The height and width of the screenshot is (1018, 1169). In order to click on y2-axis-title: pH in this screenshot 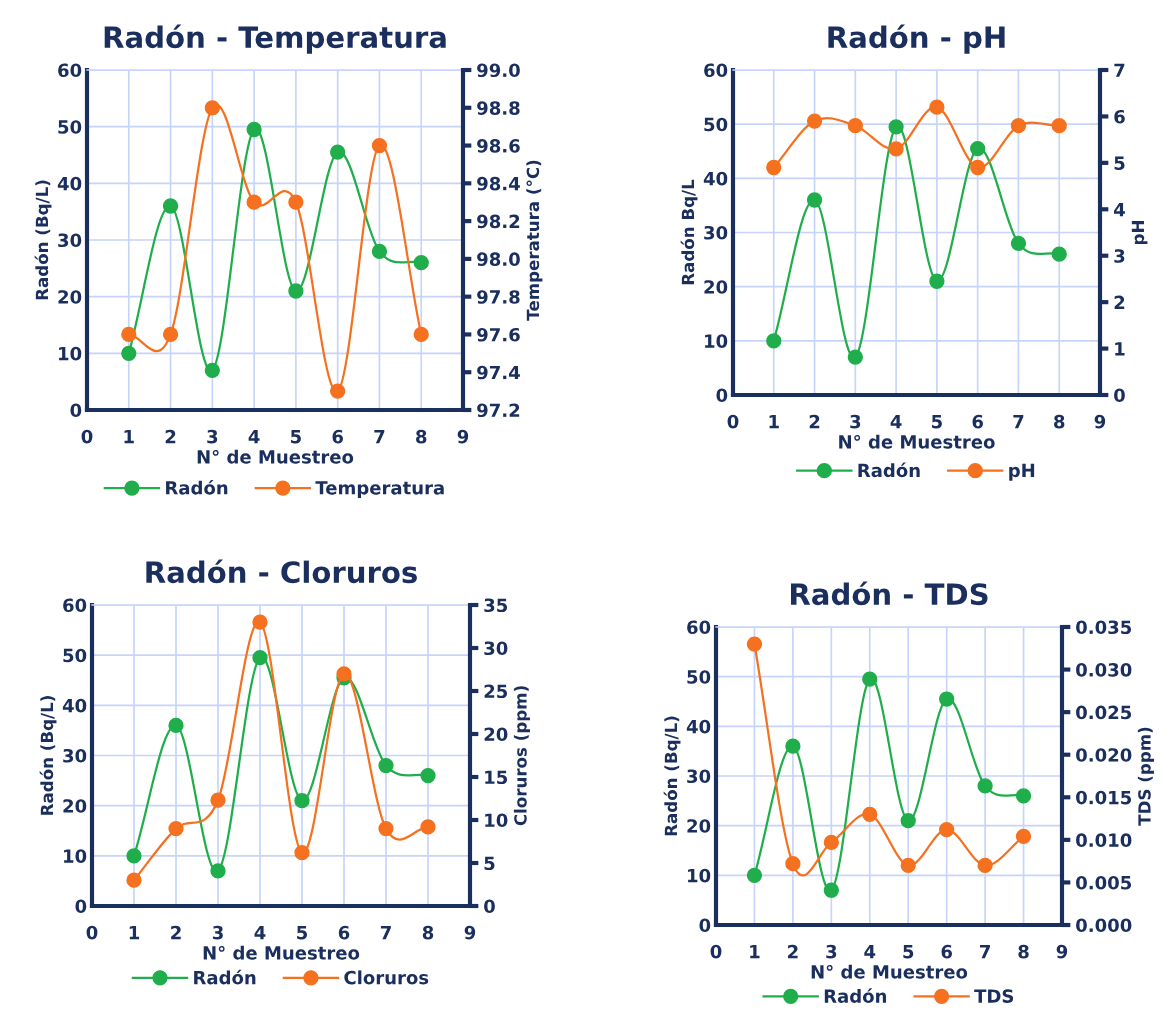, I will do `click(1139, 233)`.